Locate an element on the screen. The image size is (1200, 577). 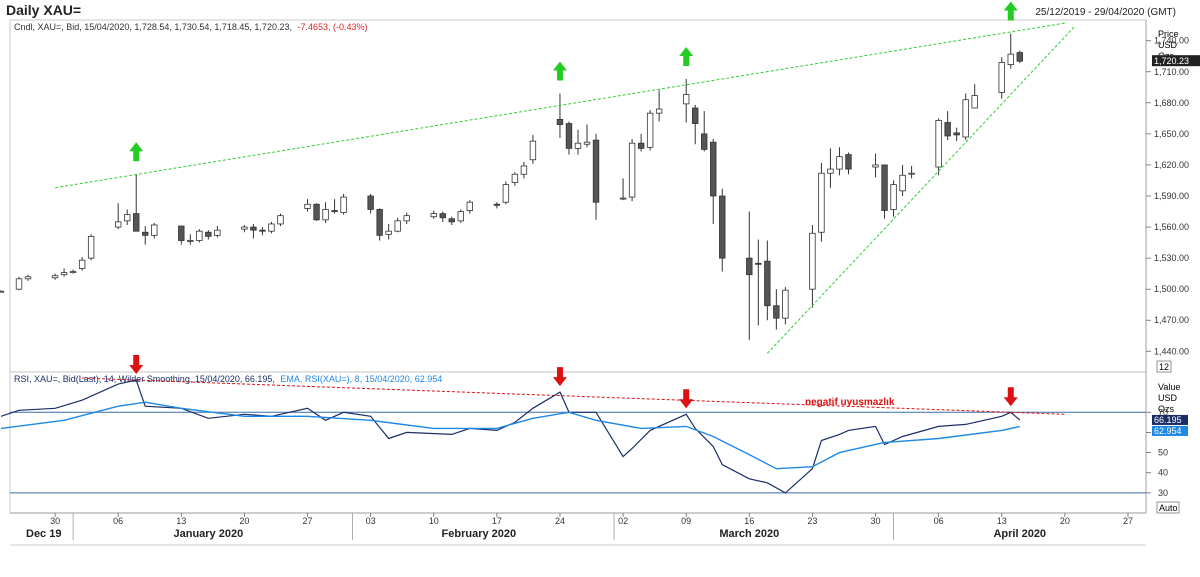
price-axis-label-2: USD is located at coordinates (1168, 45).